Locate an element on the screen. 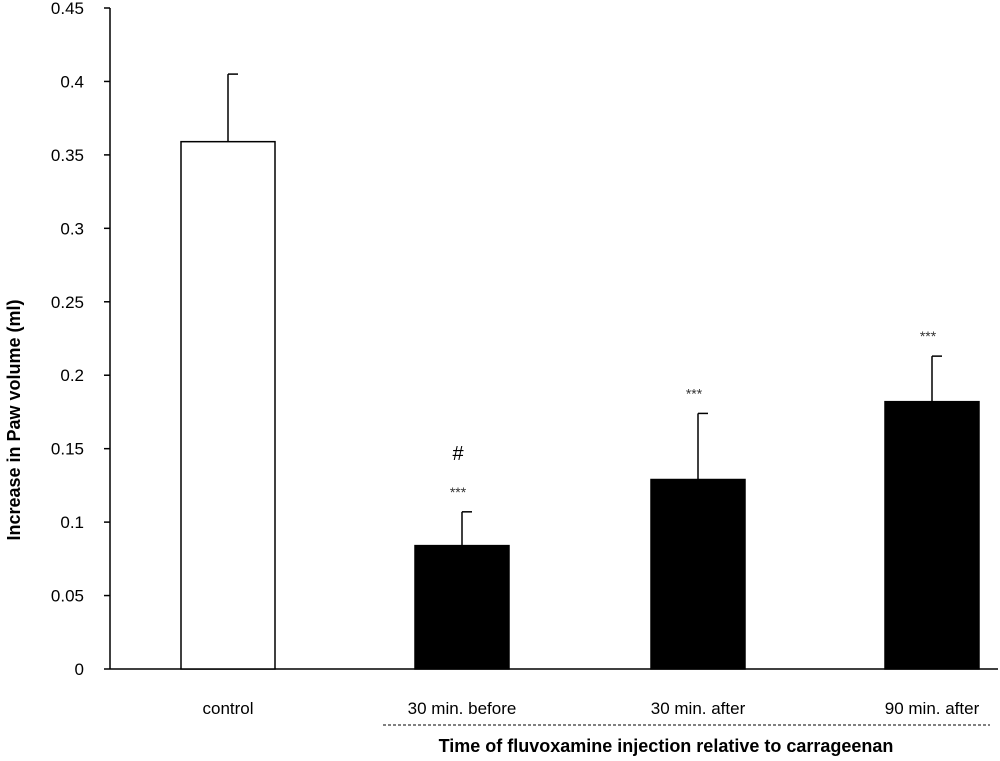 Image resolution: width=1000 pixels, height=761 pixels. category-label: 90 min. after is located at coordinates (932, 708).